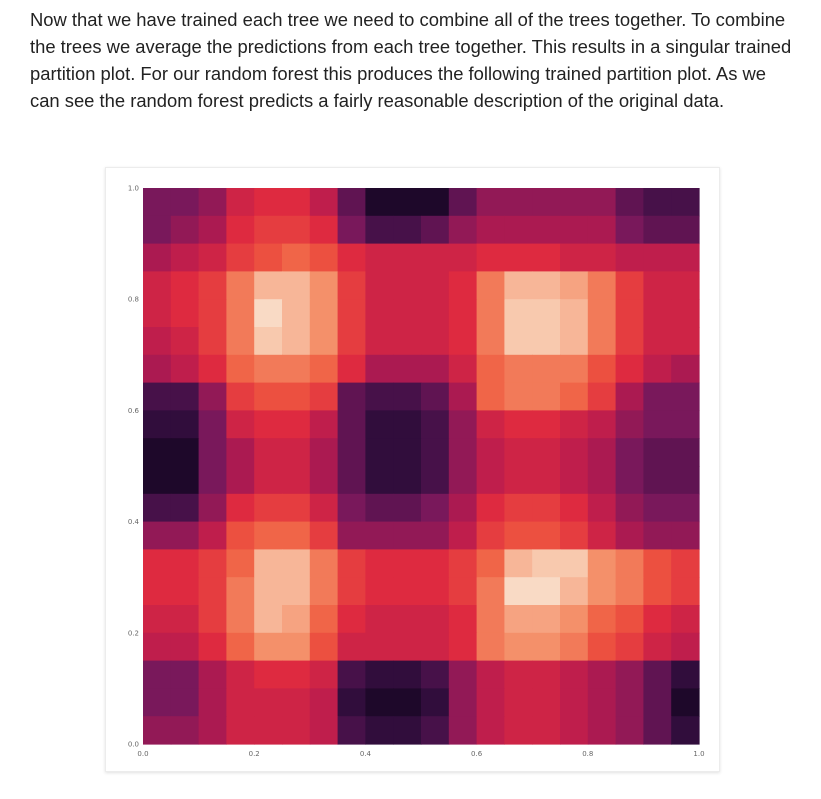 Image resolution: width=821 pixels, height=799 pixels. I want to click on y-tick-label: 1.0, so click(133, 189).